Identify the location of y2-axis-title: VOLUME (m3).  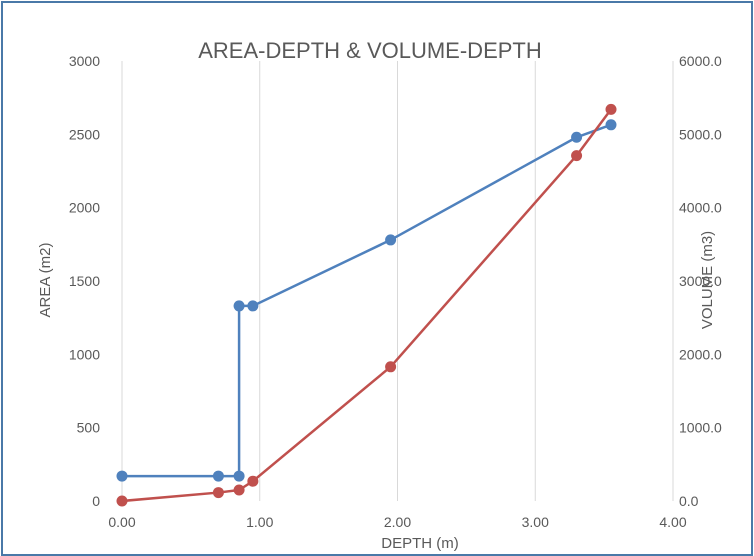
(707, 280).